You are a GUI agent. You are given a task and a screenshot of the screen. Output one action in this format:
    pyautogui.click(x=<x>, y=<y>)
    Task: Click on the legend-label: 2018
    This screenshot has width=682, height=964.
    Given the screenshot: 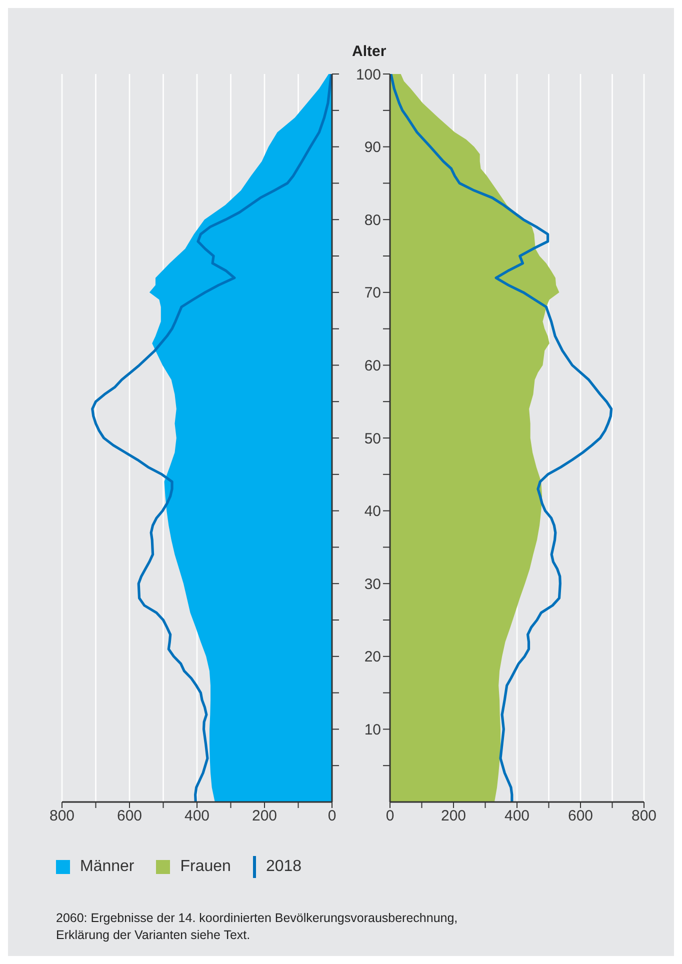 What is the action you would take?
    pyautogui.click(x=284, y=867)
    